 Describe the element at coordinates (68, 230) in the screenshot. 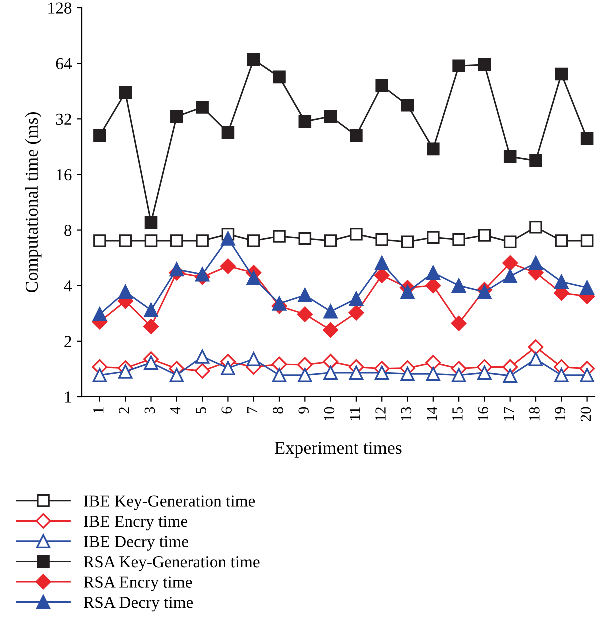

I see `y-tick-label: 8` at that location.